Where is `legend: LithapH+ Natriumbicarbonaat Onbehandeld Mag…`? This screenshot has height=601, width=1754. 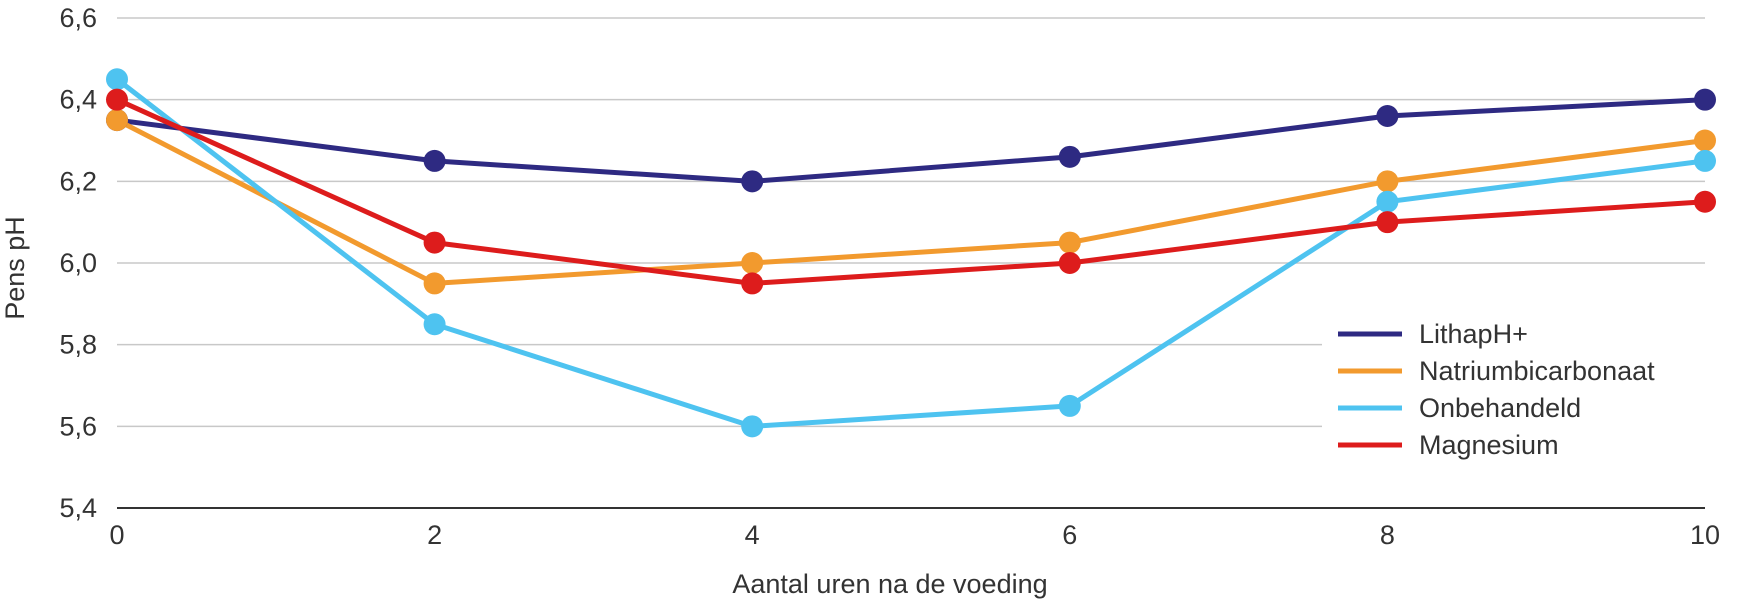
legend: LithapH+ Natriumbicarbonaat Onbehandeld Mag… is located at coordinates (1516, 386).